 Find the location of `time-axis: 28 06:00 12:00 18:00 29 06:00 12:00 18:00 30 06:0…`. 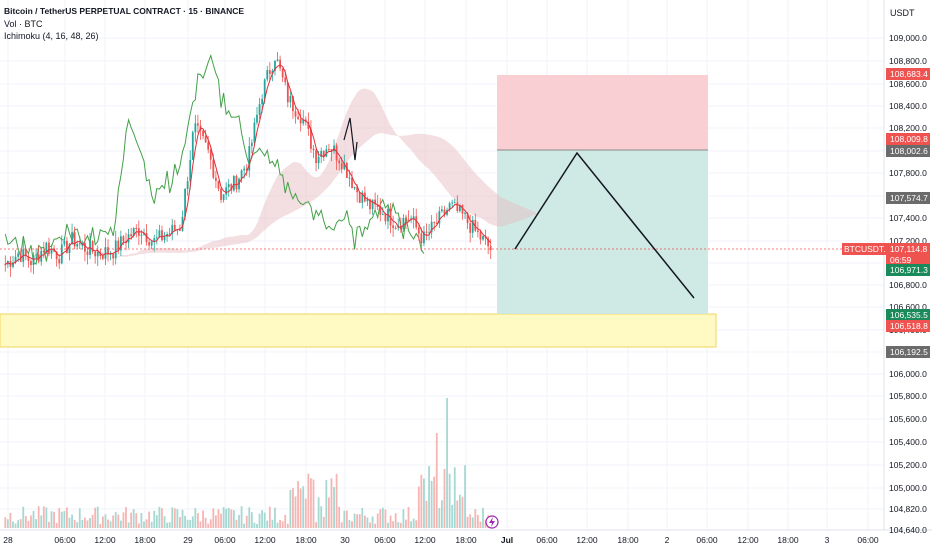

time-axis: 28 06:00 12:00 18:00 29 06:00 12:00 18:00 30 06:0… is located at coordinates (441, 540).